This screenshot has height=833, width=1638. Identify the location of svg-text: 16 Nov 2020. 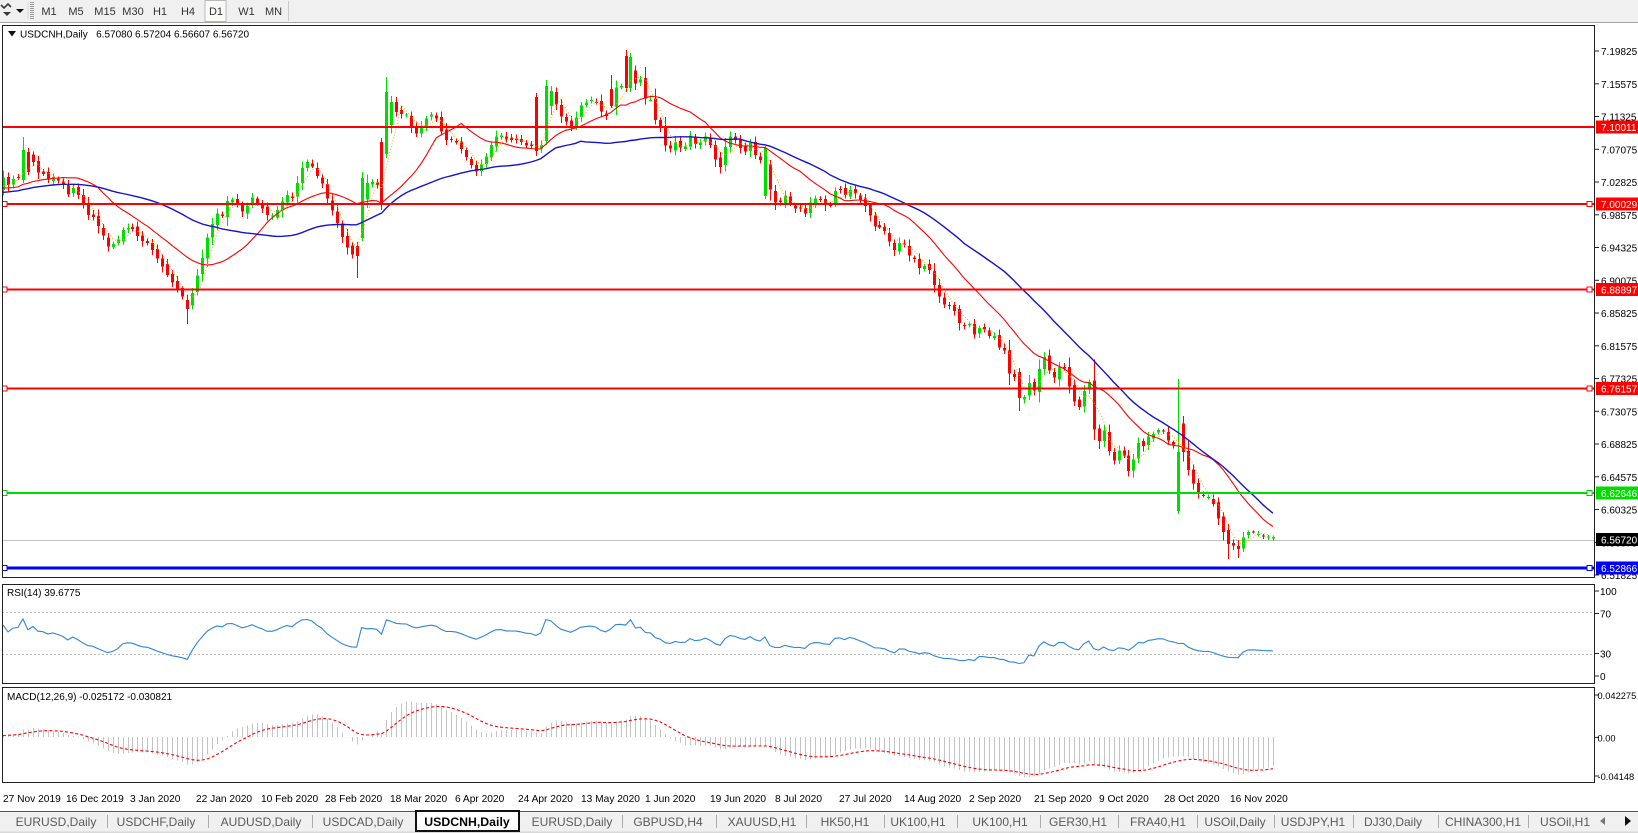
(1259, 799).